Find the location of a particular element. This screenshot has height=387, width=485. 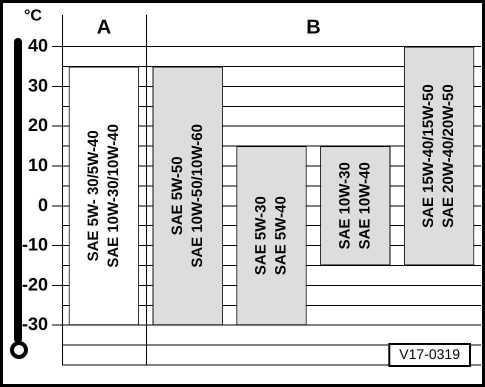

annotation: V17-0319 is located at coordinates (429, 354).